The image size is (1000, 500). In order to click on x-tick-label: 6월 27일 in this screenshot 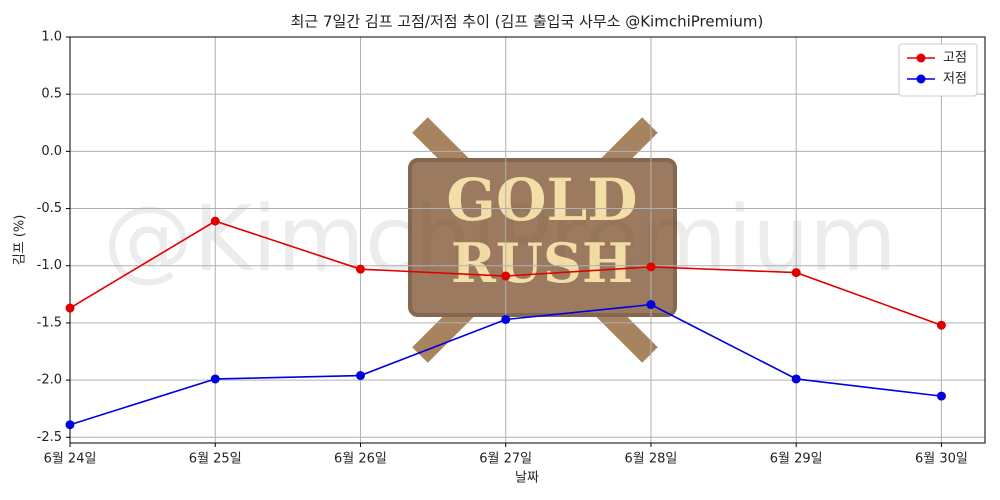, I will do `click(505, 459)`.